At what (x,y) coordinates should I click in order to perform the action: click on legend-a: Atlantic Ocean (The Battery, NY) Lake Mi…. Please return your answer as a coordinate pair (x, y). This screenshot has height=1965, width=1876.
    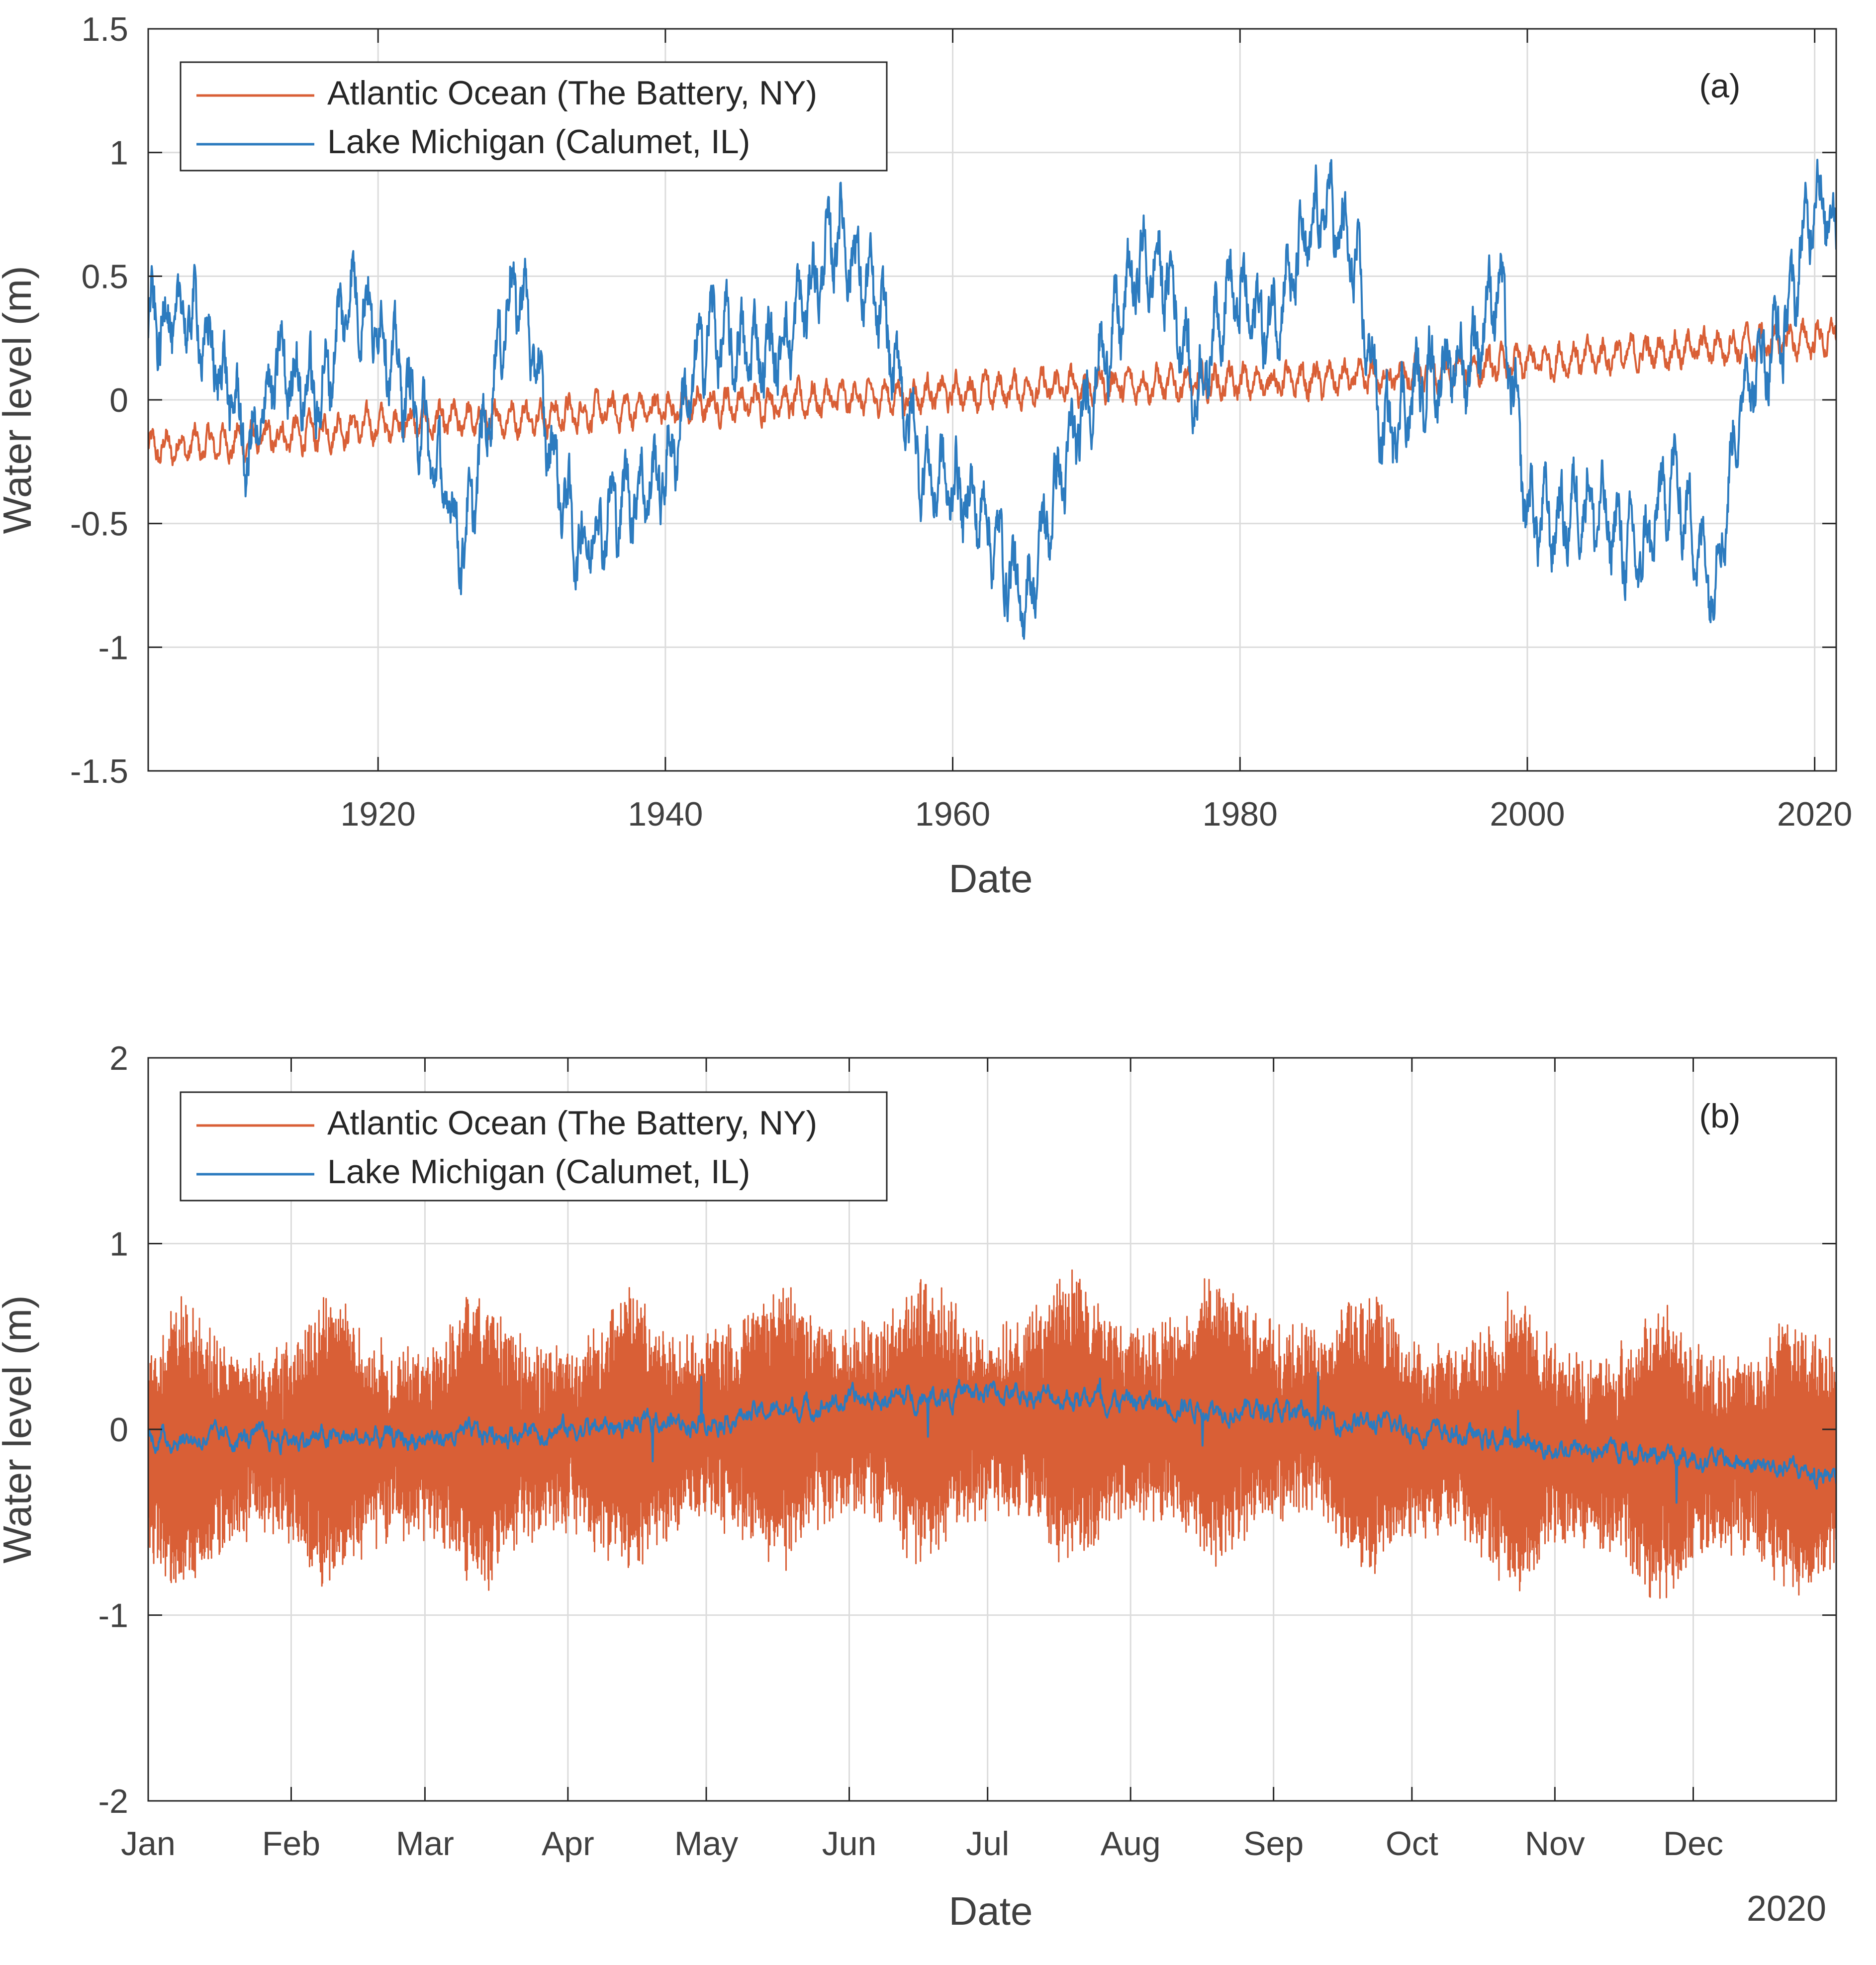
    Looking at the image, I should click on (534, 116).